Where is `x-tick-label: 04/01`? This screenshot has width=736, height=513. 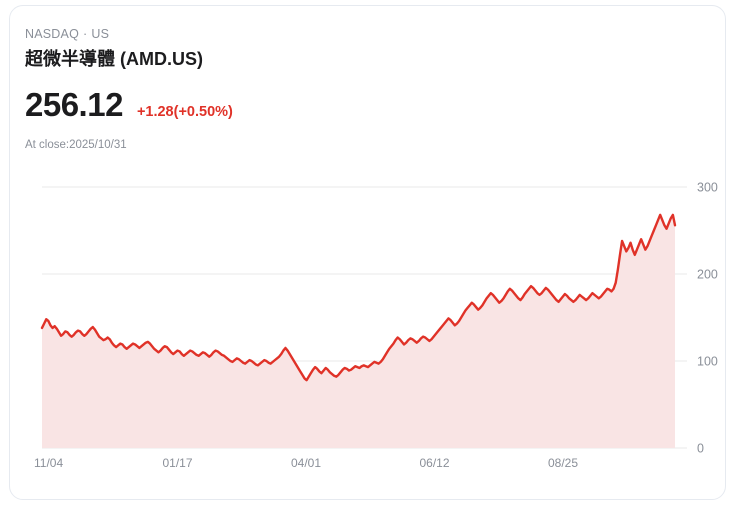
x-tick-label: 04/01 is located at coordinates (306, 463).